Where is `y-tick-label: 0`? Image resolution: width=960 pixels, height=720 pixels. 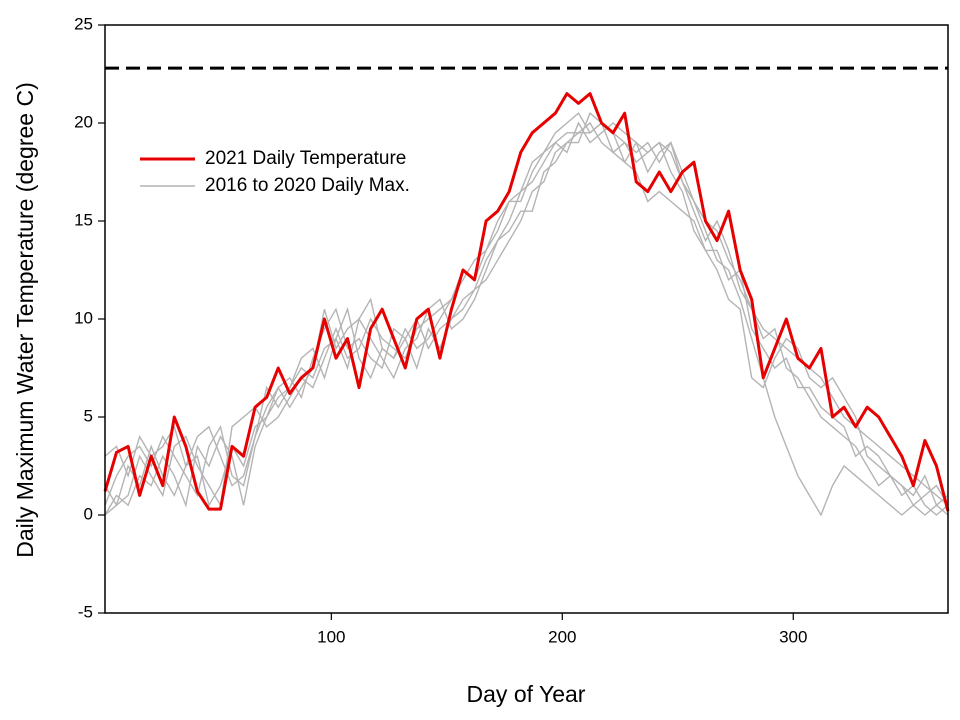 y-tick-label: 0 is located at coordinates (88, 513).